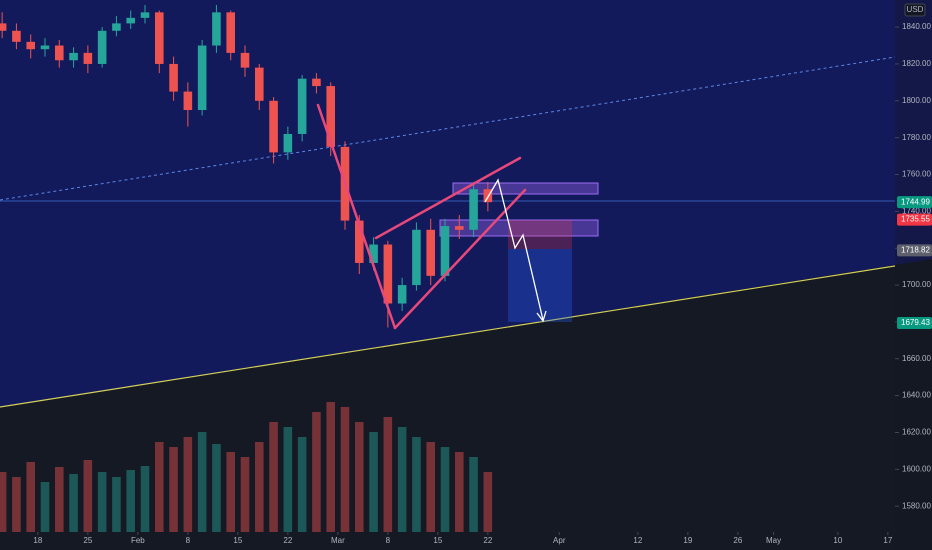 The width and height of the screenshot is (932, 550). Describe the element at coordinates (737, 540) in the screenshot. I see `x-tick-label: 26` at that location.